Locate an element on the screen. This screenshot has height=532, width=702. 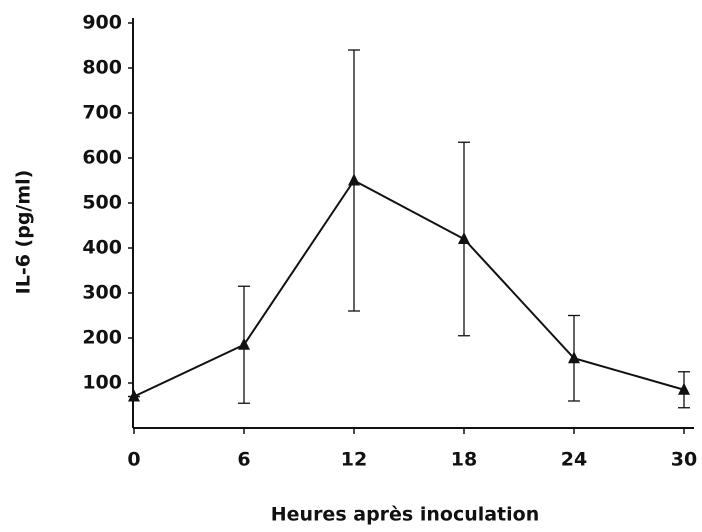
y-tick-label: 300 is located at coordinates (102, 293).